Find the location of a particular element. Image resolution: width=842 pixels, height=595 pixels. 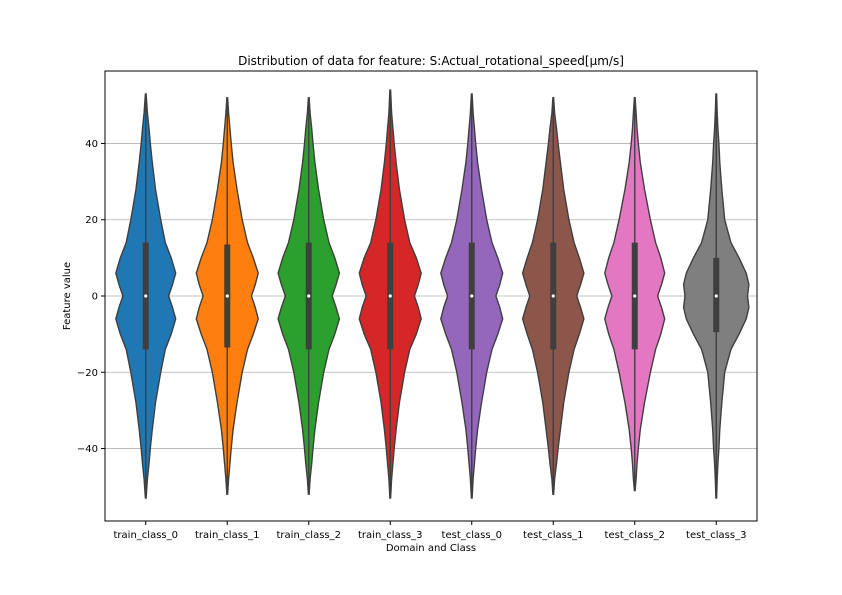

y-tick-label: 40 is located at coordinates (91, 144).